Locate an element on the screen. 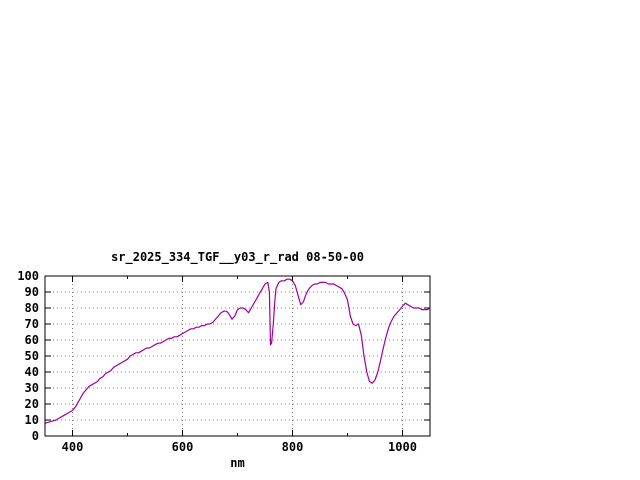  y-tick-label: 40 is located at coordinates (32, 372).